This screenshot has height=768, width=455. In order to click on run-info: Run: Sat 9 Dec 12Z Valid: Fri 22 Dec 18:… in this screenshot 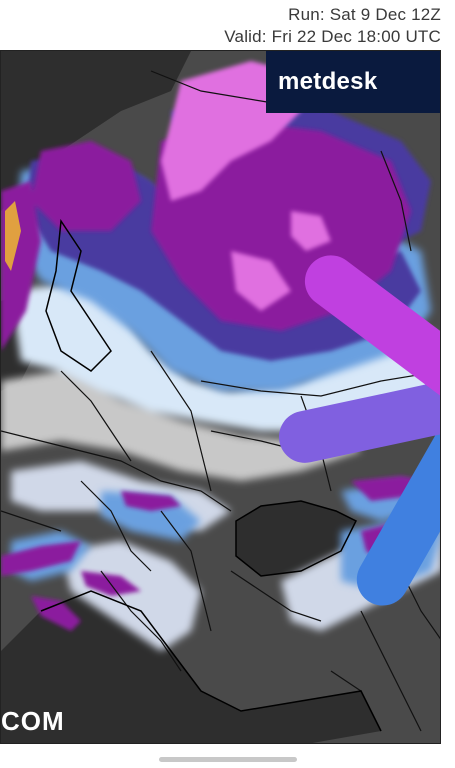, I will do `click(332, 26)`.